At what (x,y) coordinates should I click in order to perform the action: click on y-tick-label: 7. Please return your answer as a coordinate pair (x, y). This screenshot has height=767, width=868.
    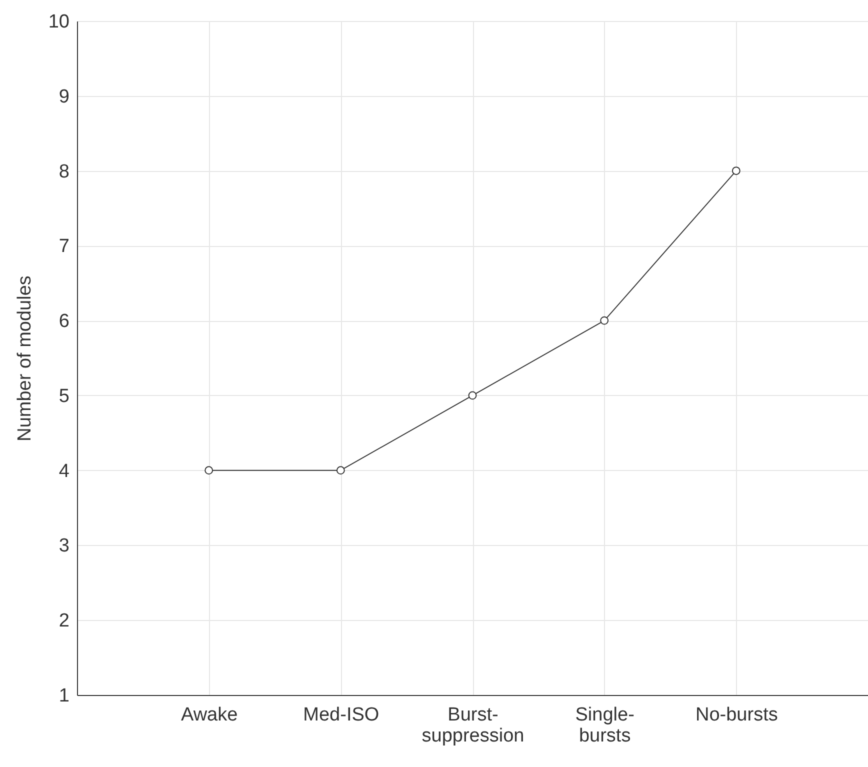
    Looking at the image, I should click on (64, 247).